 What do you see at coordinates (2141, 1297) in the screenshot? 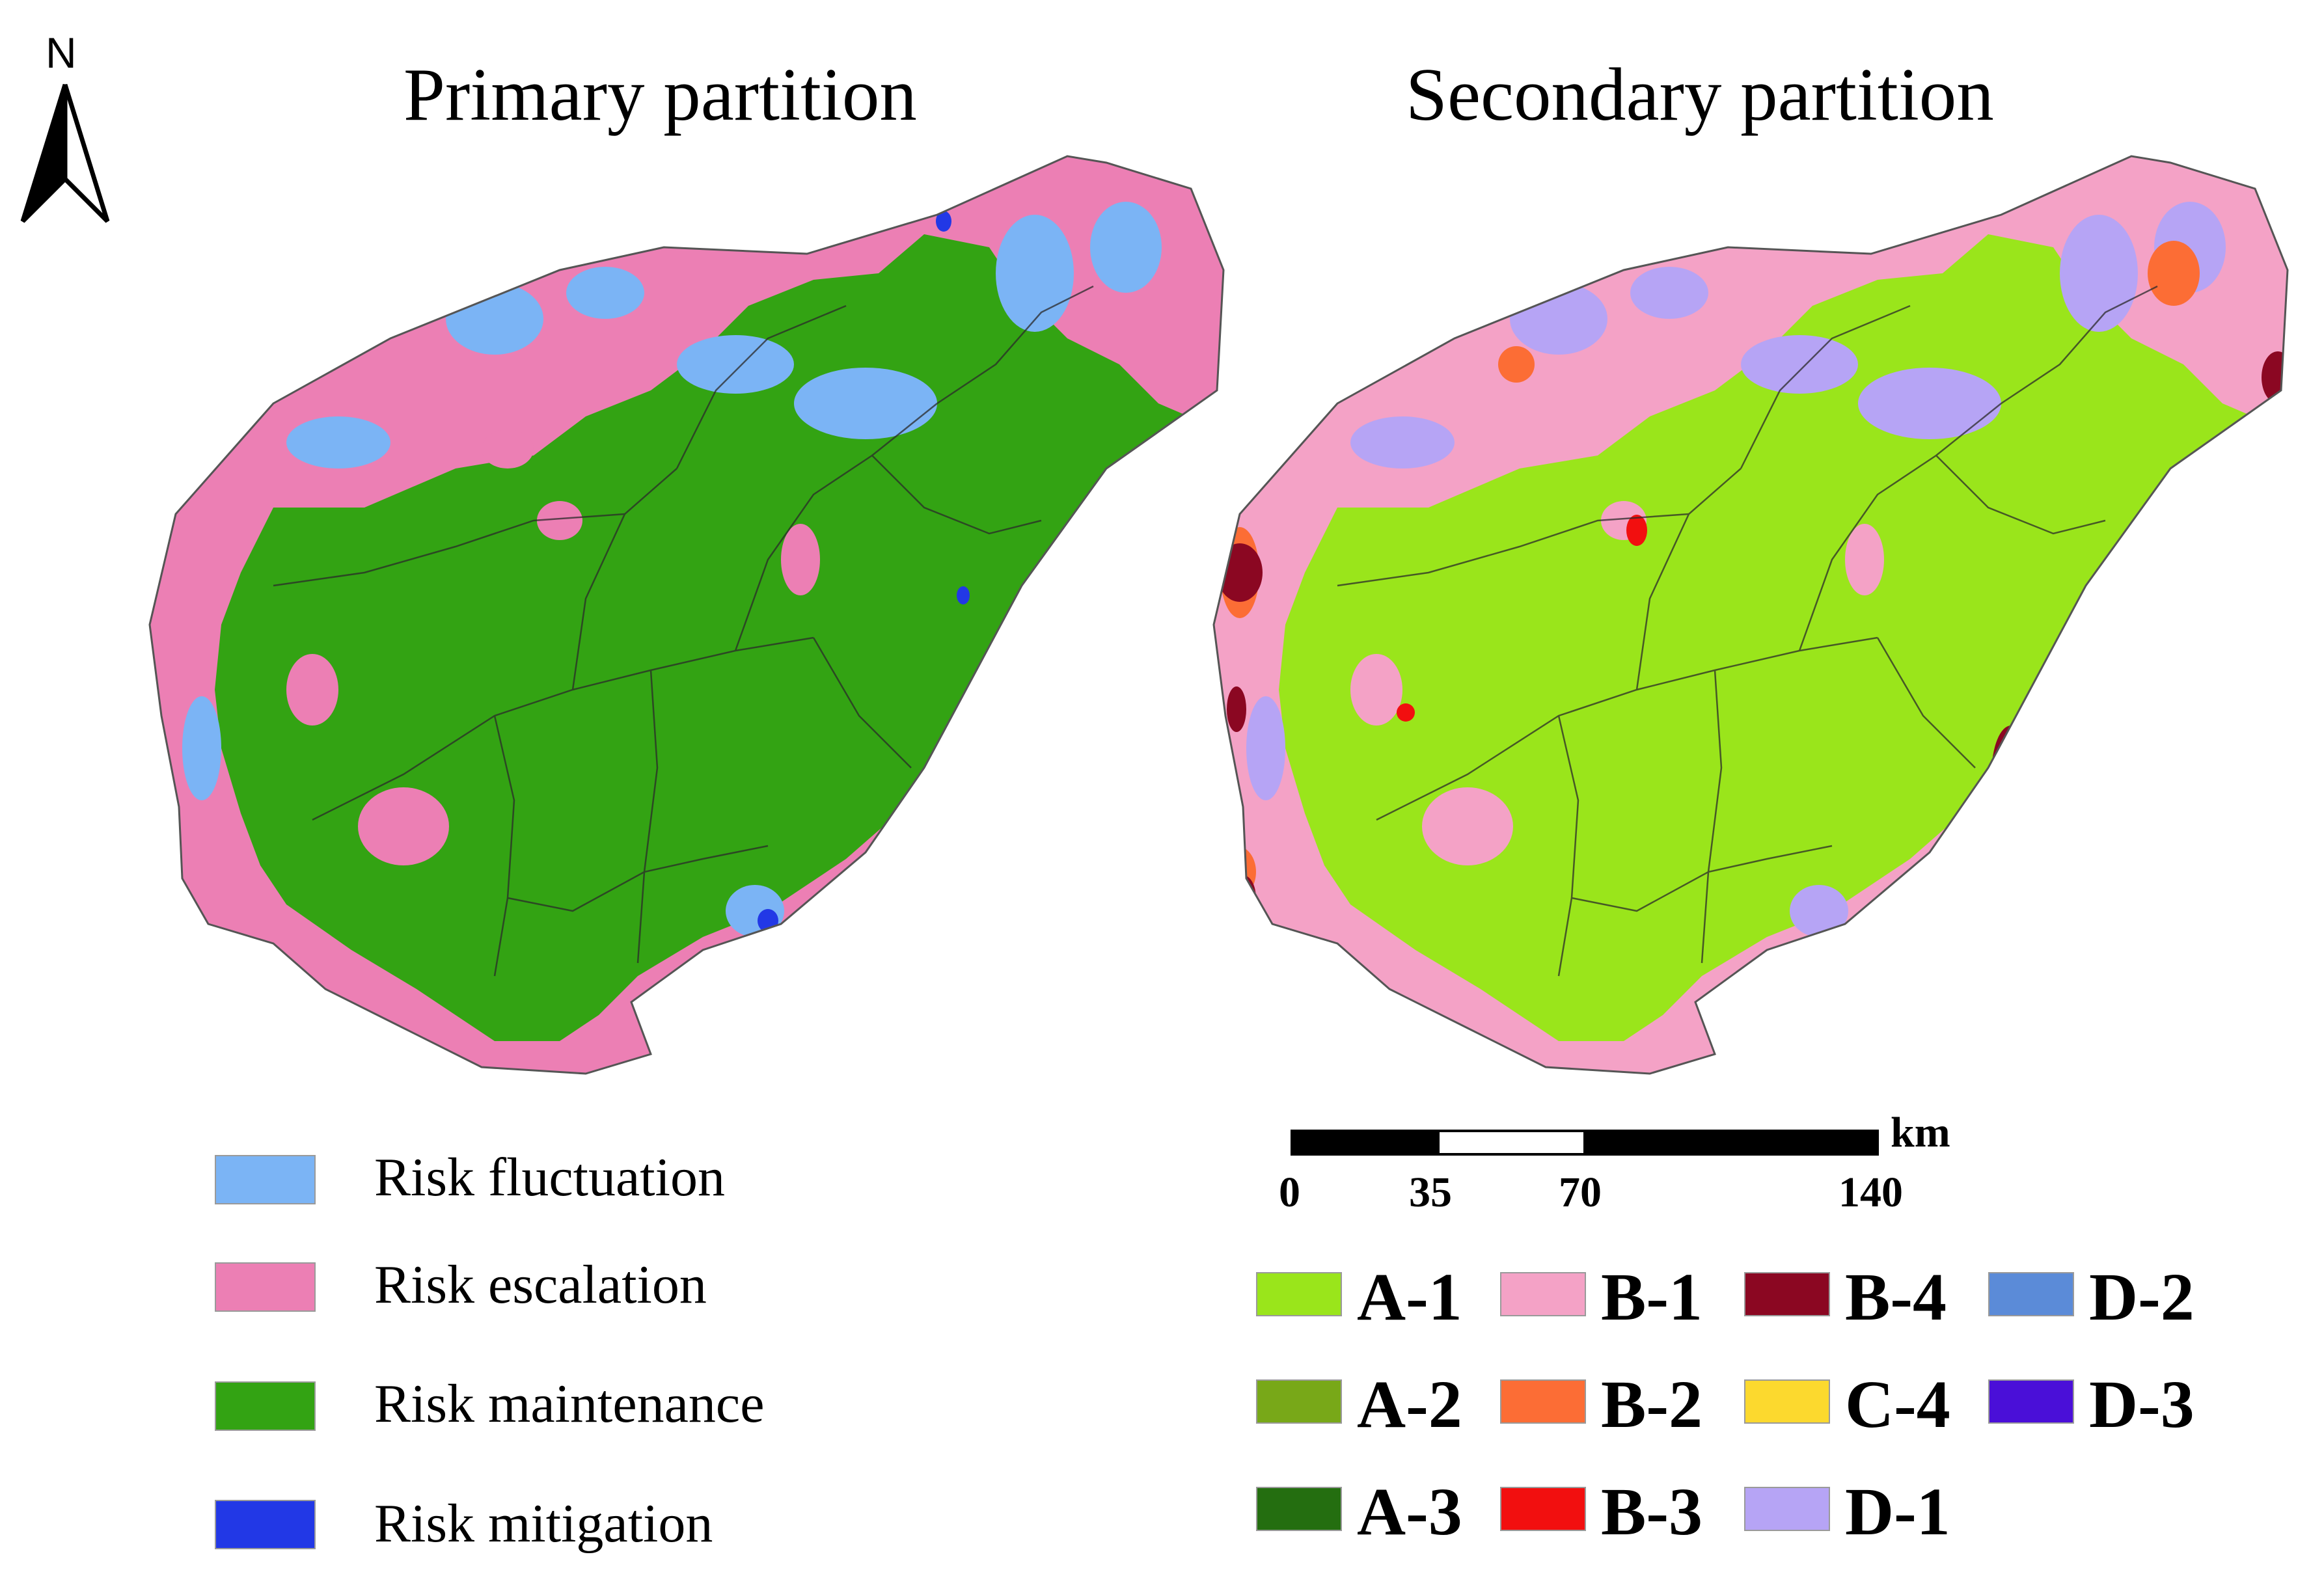
I see `legend-label-d-2: D-2` at bounding box center [2141, 1297].